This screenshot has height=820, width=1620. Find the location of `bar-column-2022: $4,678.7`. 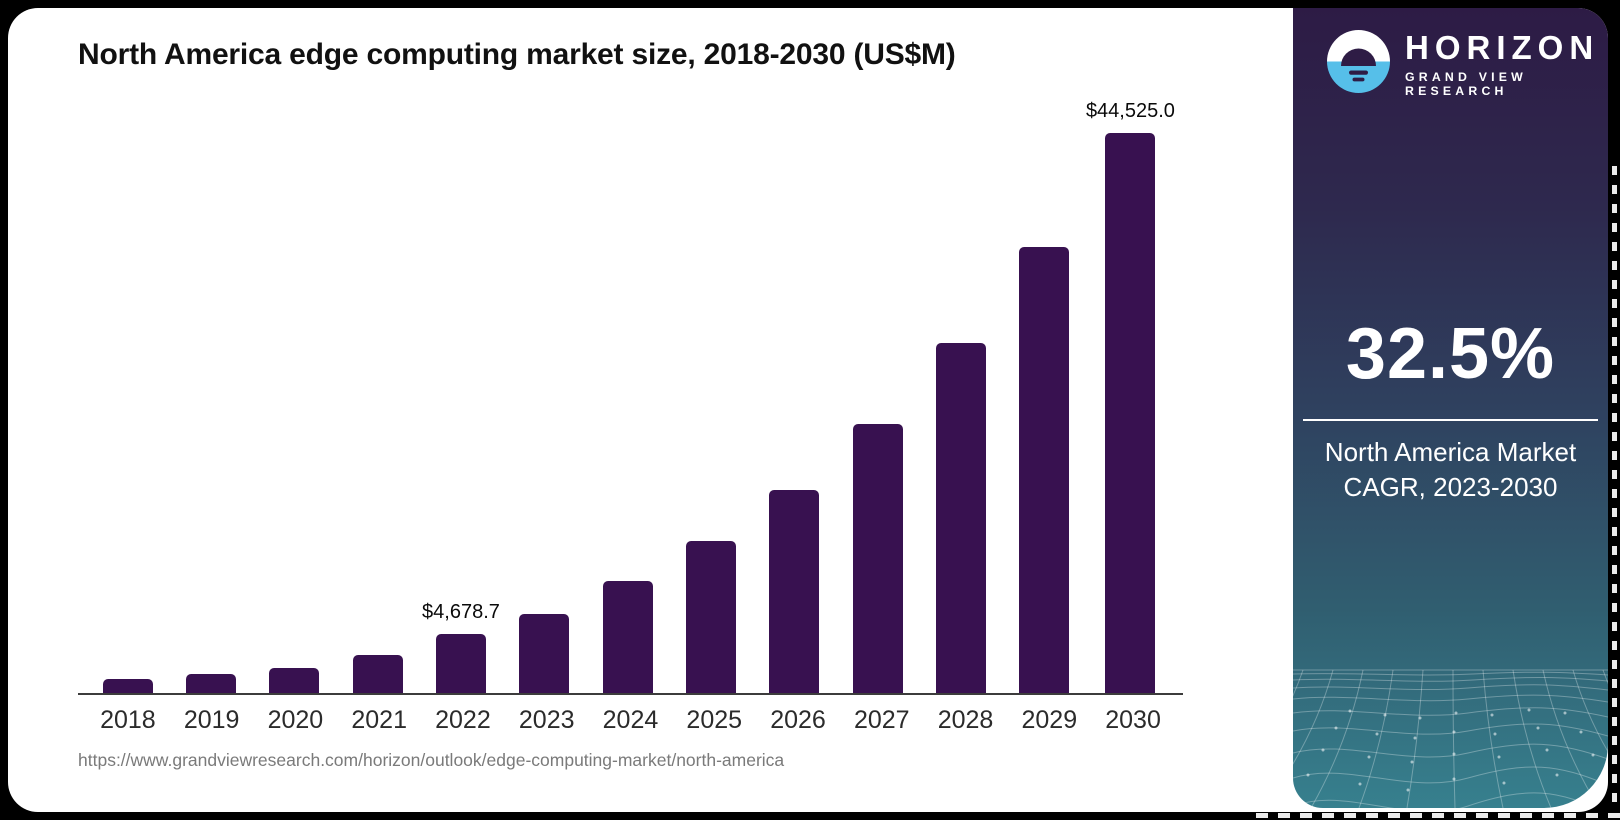

bar-column-2022: $4,678.7 is located at coordinates (460, 647).